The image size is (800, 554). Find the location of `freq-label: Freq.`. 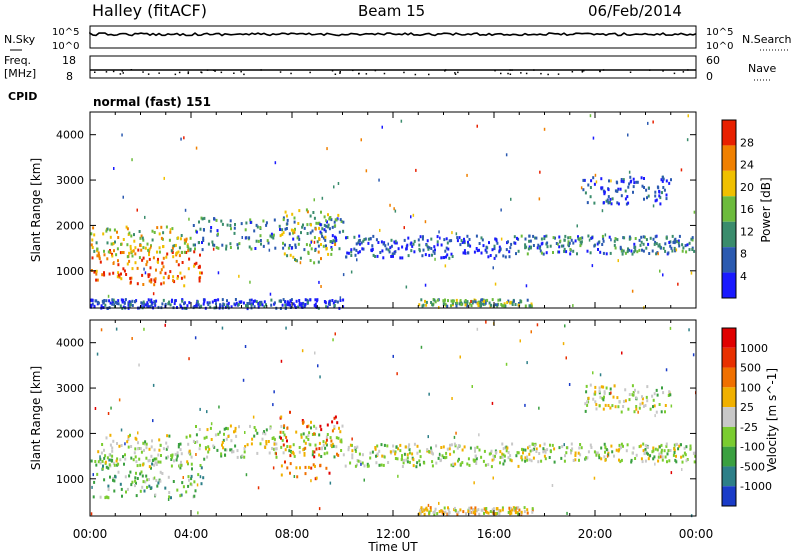

freq-label: Freq. is located at coordinates (17, 60).